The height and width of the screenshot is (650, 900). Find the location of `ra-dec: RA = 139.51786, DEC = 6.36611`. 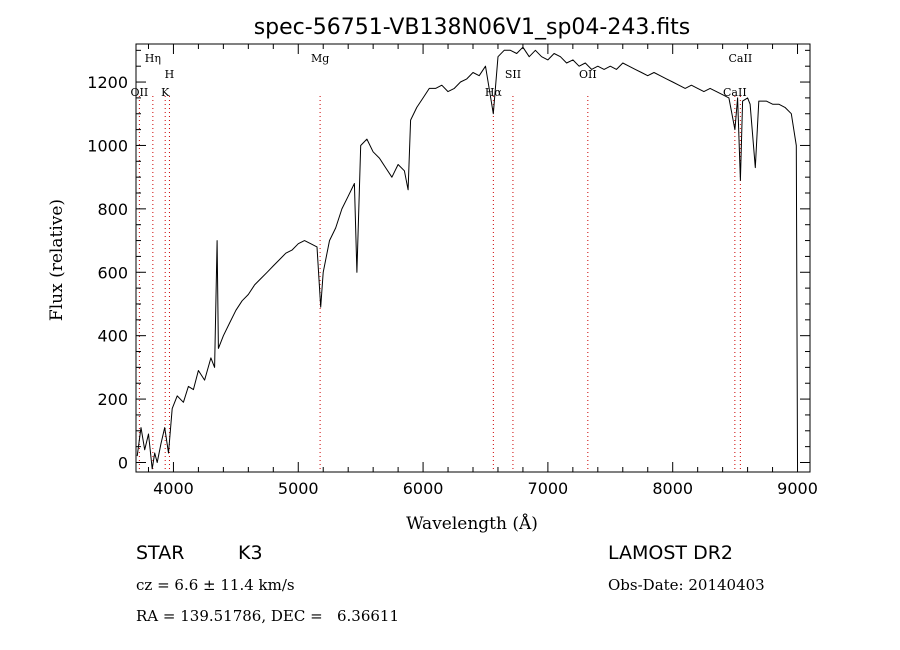

ra-dec: RA = 139.51786, DEC = 6.36611 is located at coordinates (267, 616).